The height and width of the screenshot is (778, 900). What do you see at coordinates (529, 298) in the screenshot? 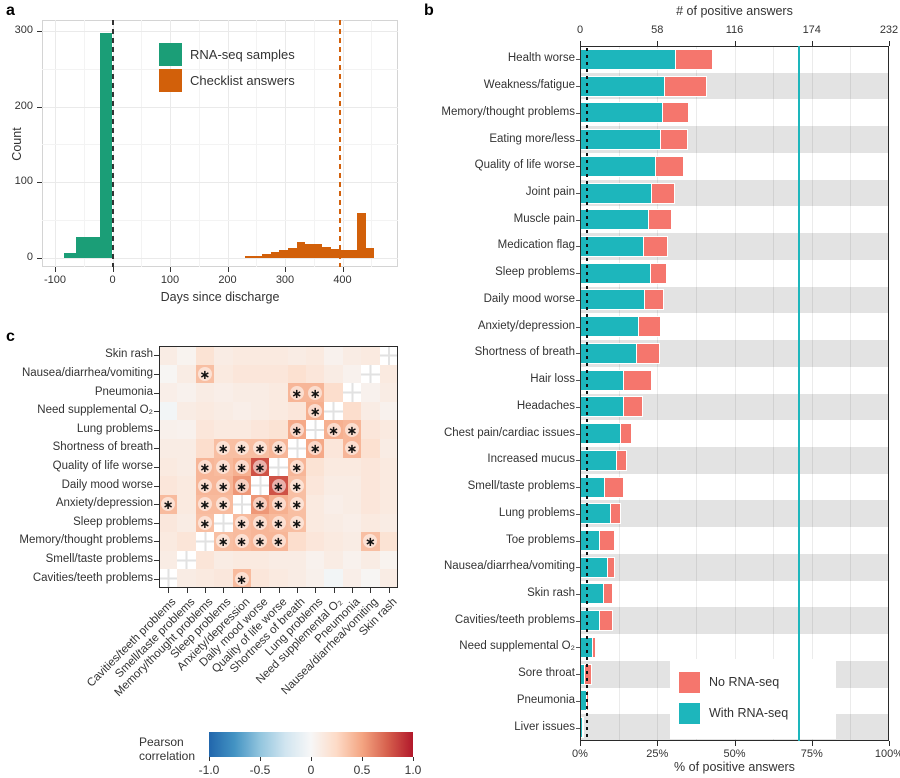
I see `category-label: Daily mood worse` at bounding box center [529, 298].